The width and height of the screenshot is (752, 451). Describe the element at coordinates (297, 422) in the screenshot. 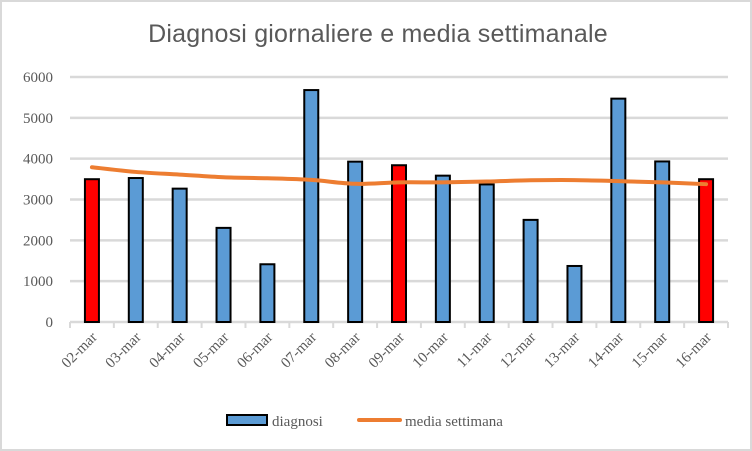

I see `legend-label-diagnosi: diagnosi` at that location.